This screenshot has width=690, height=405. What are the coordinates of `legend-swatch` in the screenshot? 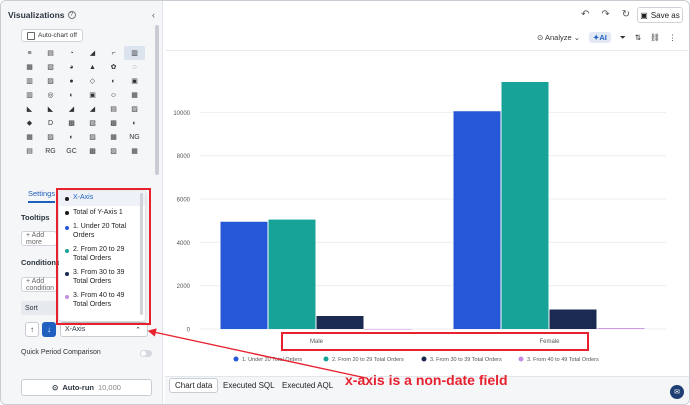 It's located at (326, 359).